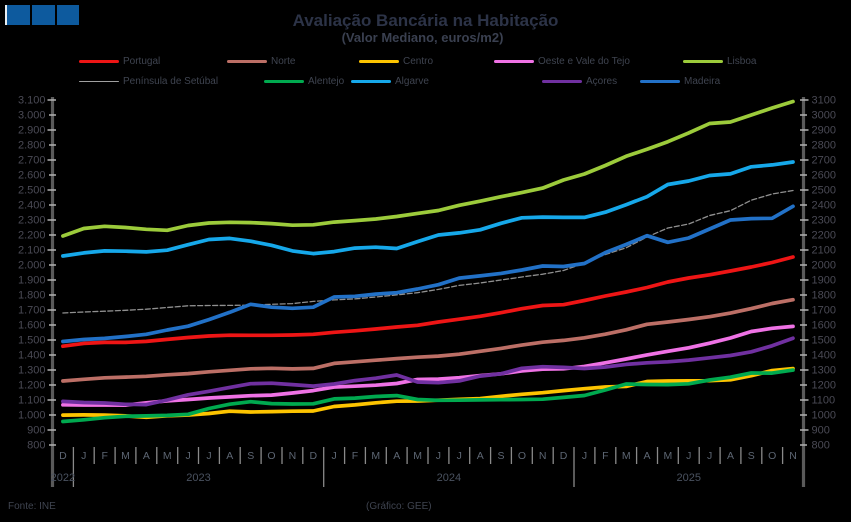 The width and height of the screenshot is (851, 522). I want to click on svg-text: 1500, so click(824, 341).